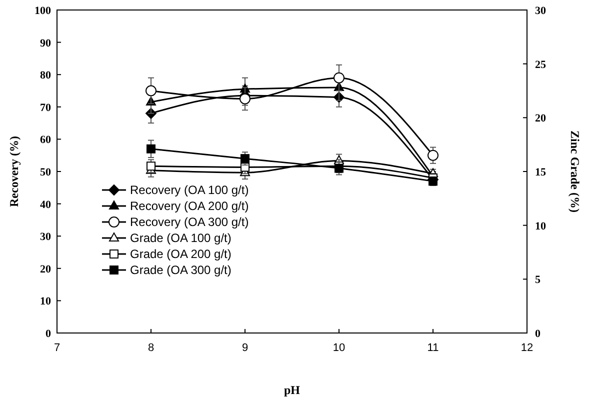 The height and width of the screenshot is (414, 589). Describe the element at coordinates (46, 269) in the screenshot. I see `y-tick-label: 20` at that location.